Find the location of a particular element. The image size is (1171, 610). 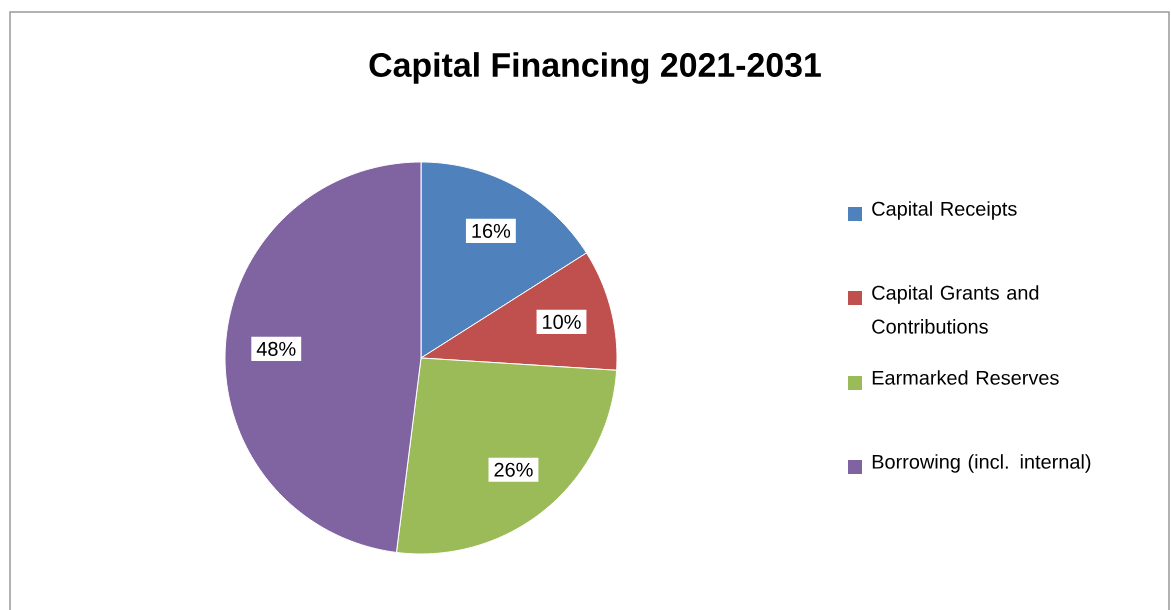

legend-label: Capital Receipts is located at coordinates (944, 210).